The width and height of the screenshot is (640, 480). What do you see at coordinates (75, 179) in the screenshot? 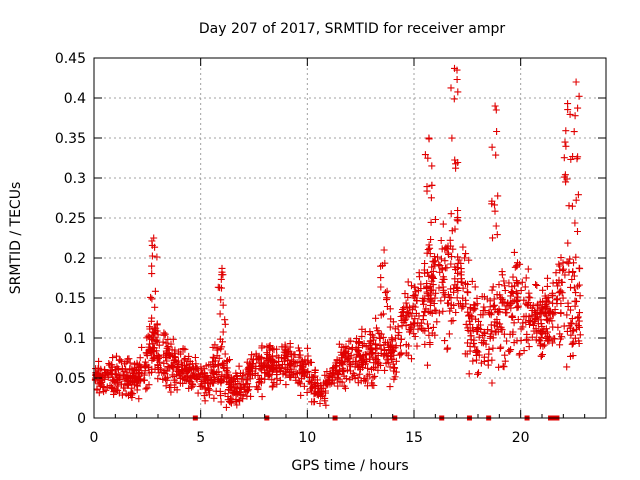
I see `y-tick-label: 0.3` at bounding box center [75, 179].